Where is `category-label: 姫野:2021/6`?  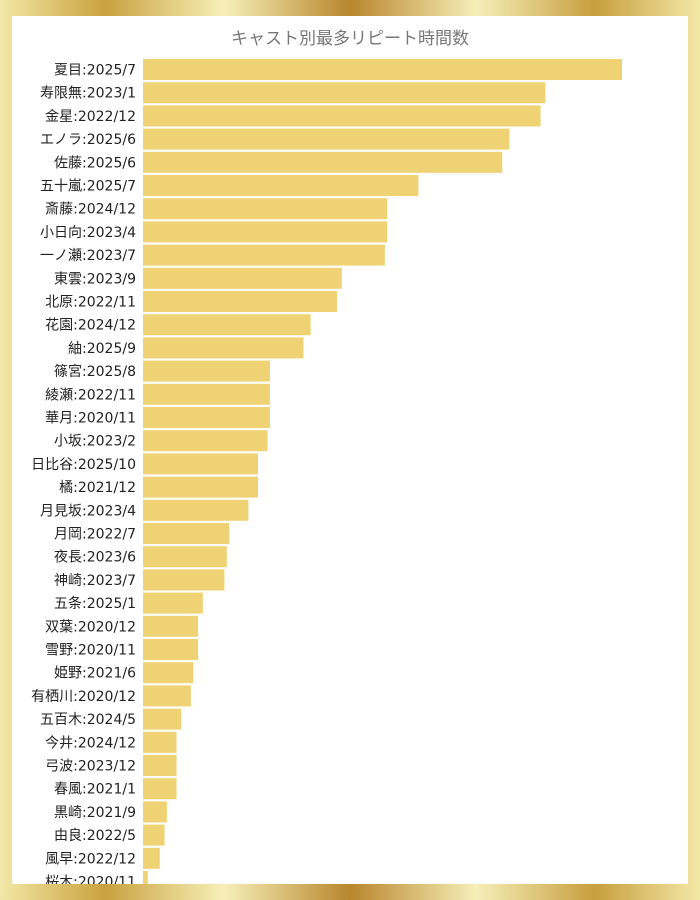 category-label: 姫野:2021/6 is located at coordinates (95, 674).